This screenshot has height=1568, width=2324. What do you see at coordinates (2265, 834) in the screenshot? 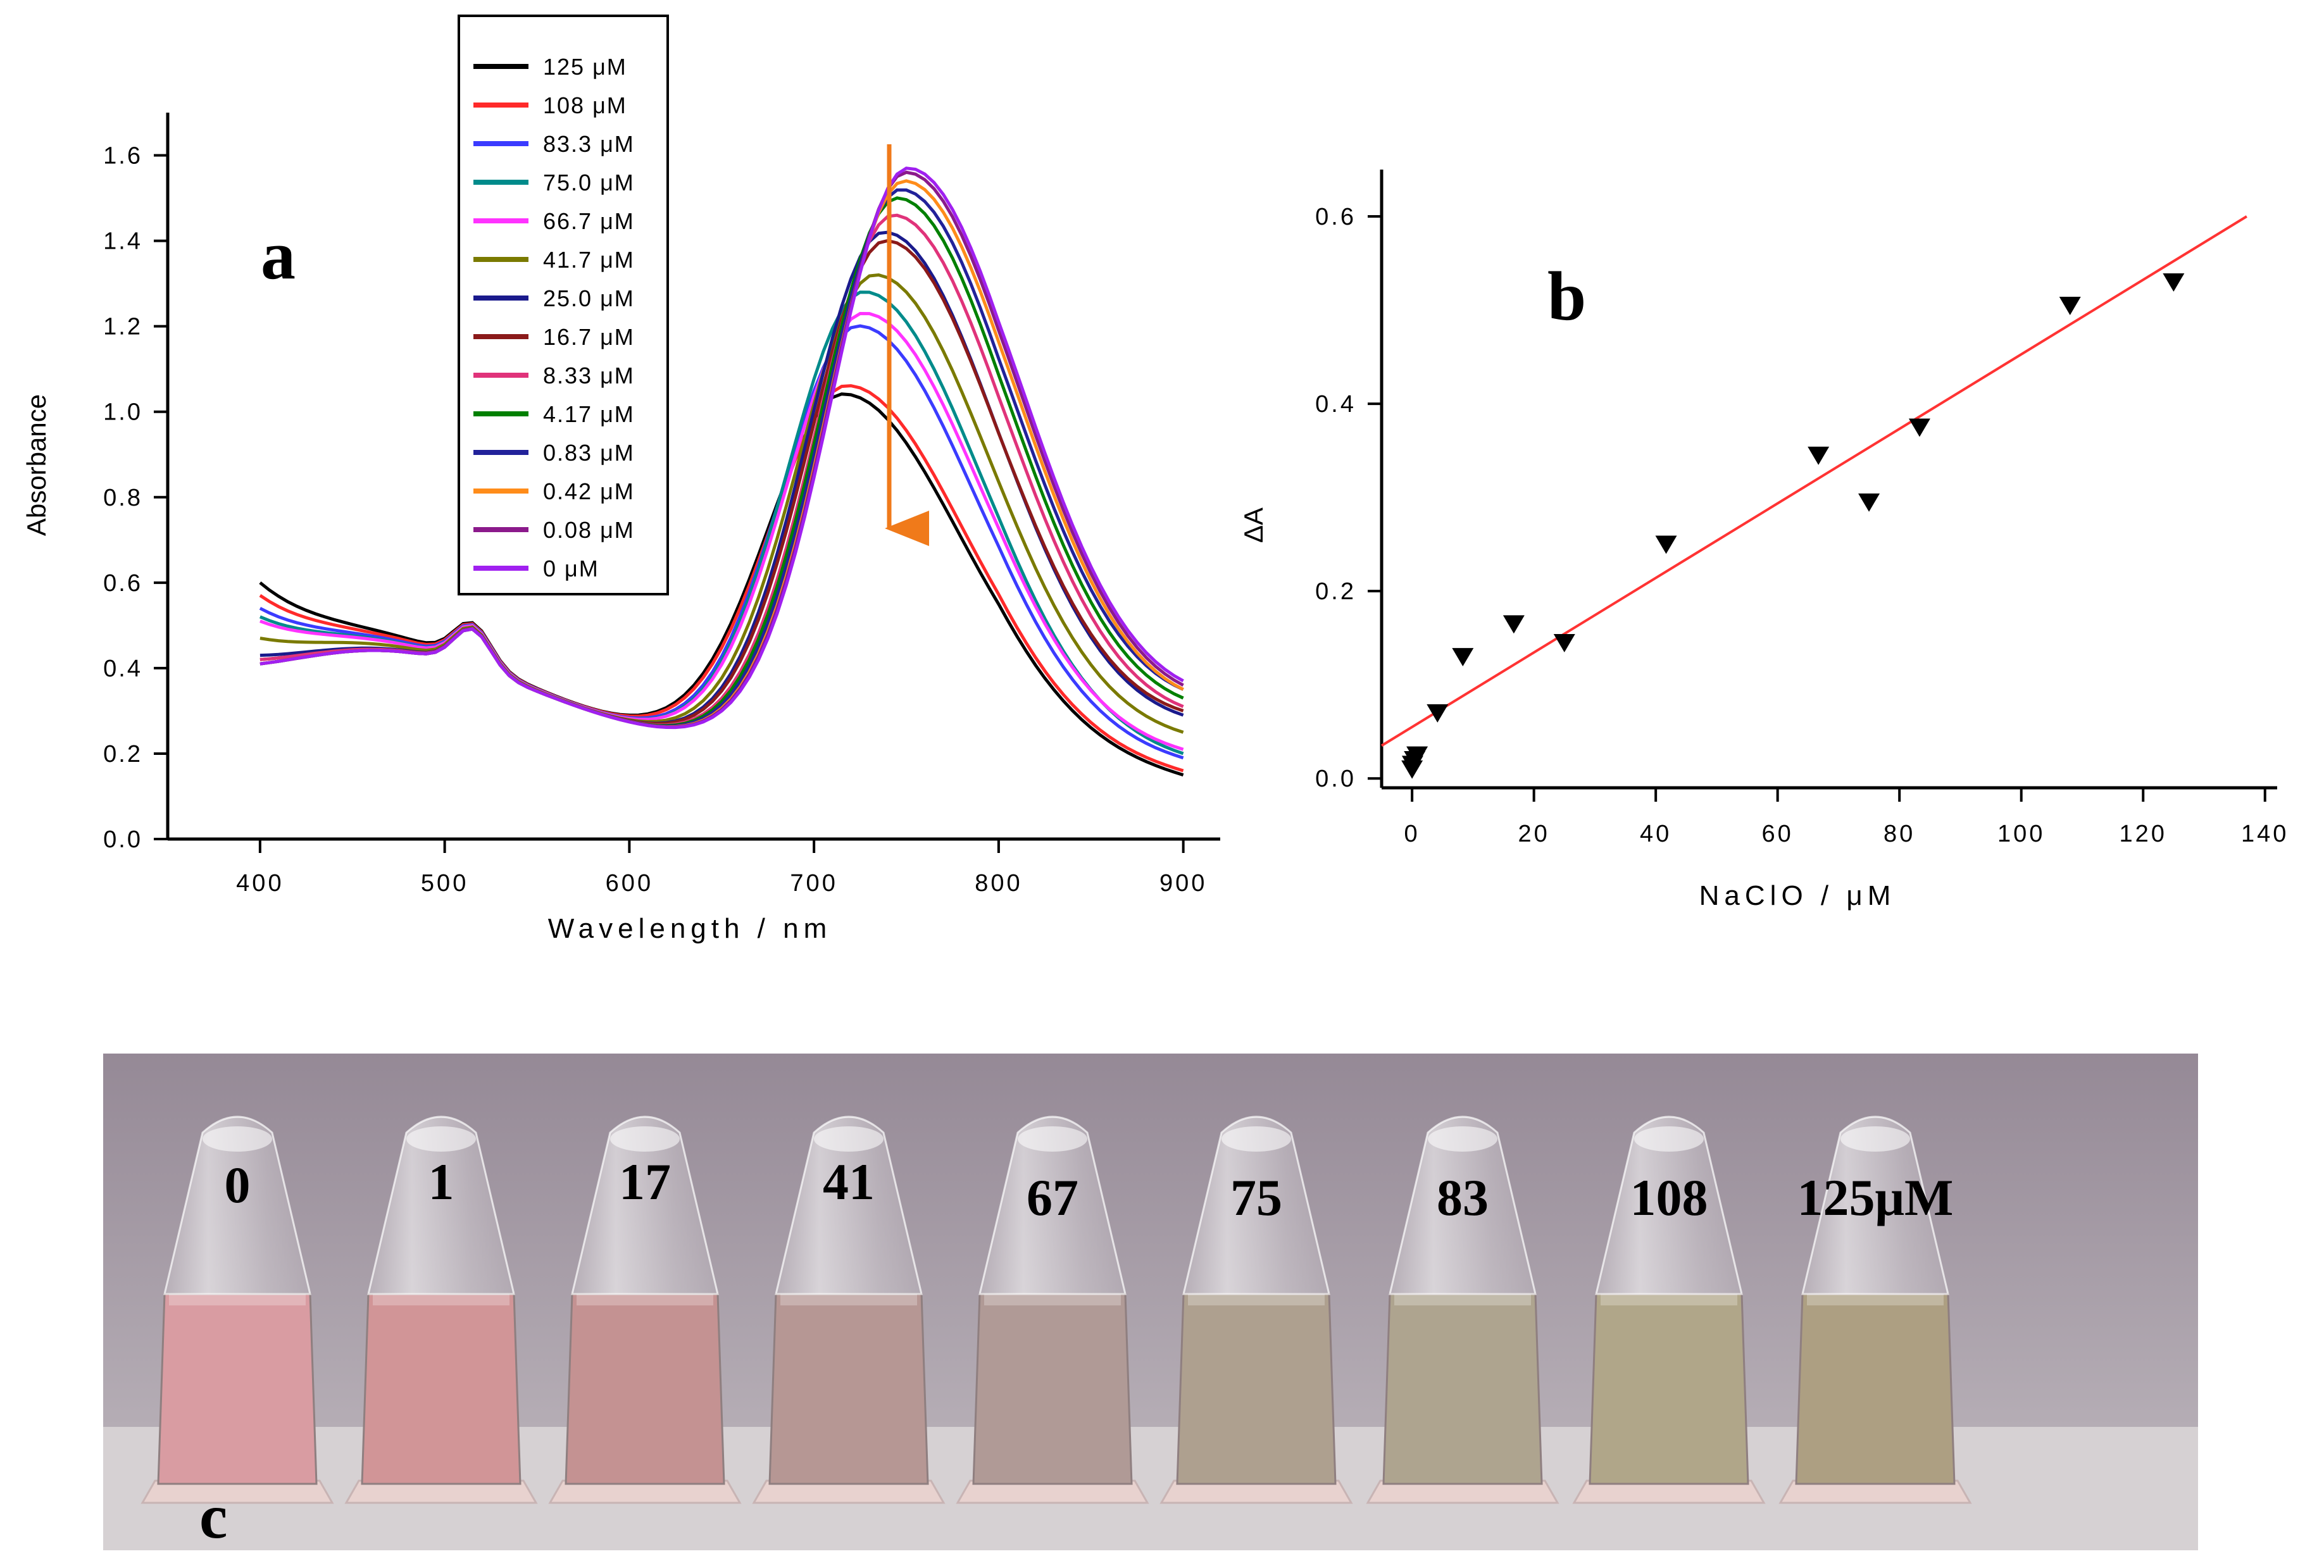
I see `b-xtick-label: 140` at bounding box center [2265, 834].